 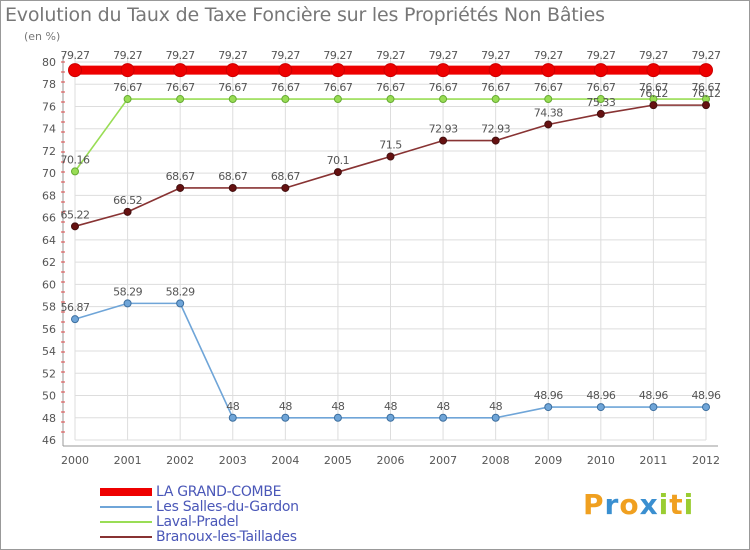 What do you see at coordinates (219, 491) in the screenshot?
I see `legend-label: LA GRAND-COMBE` at bounding box center [219, 491].